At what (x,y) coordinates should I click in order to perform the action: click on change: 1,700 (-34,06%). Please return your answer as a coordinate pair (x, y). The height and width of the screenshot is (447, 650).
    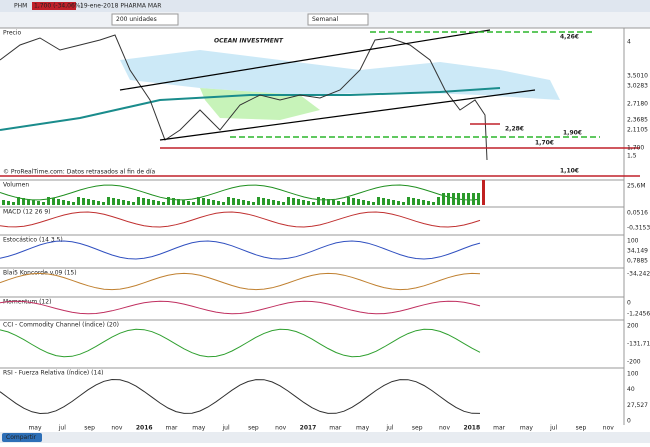
    Looking at the image, I should click on (58, 6).